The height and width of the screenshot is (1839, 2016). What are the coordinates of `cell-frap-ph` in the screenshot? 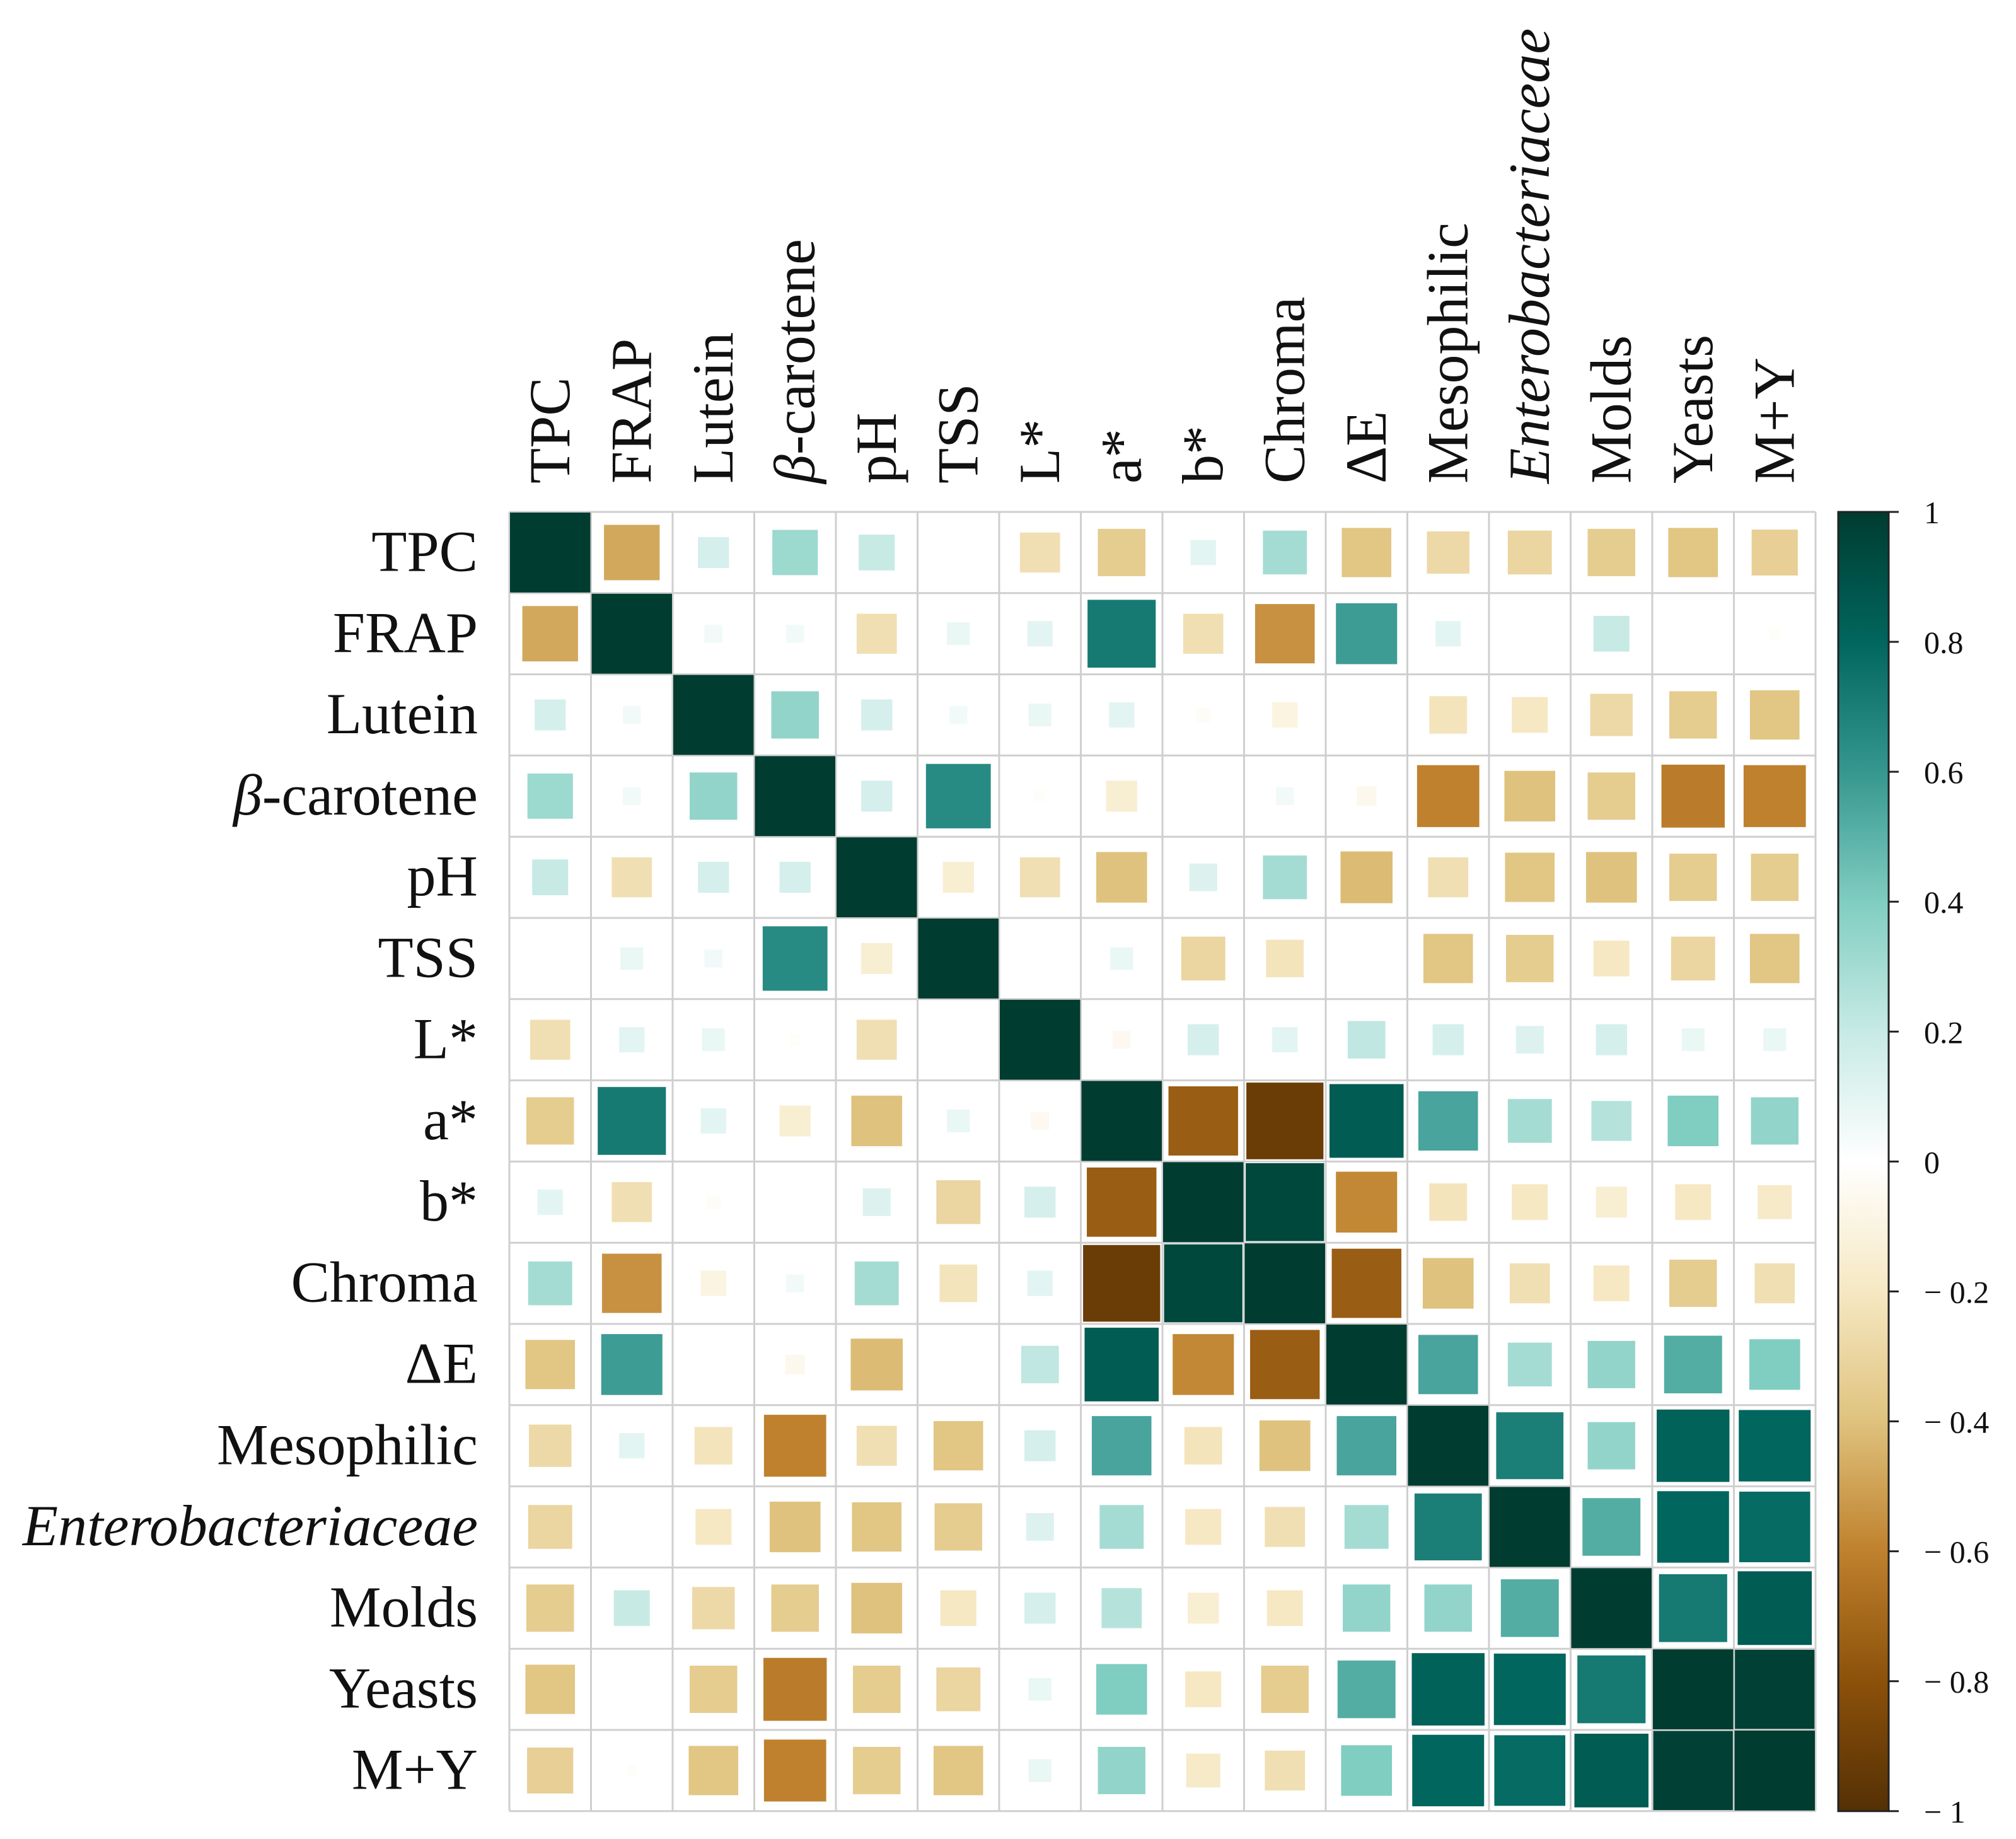 It's located at (876, 633).